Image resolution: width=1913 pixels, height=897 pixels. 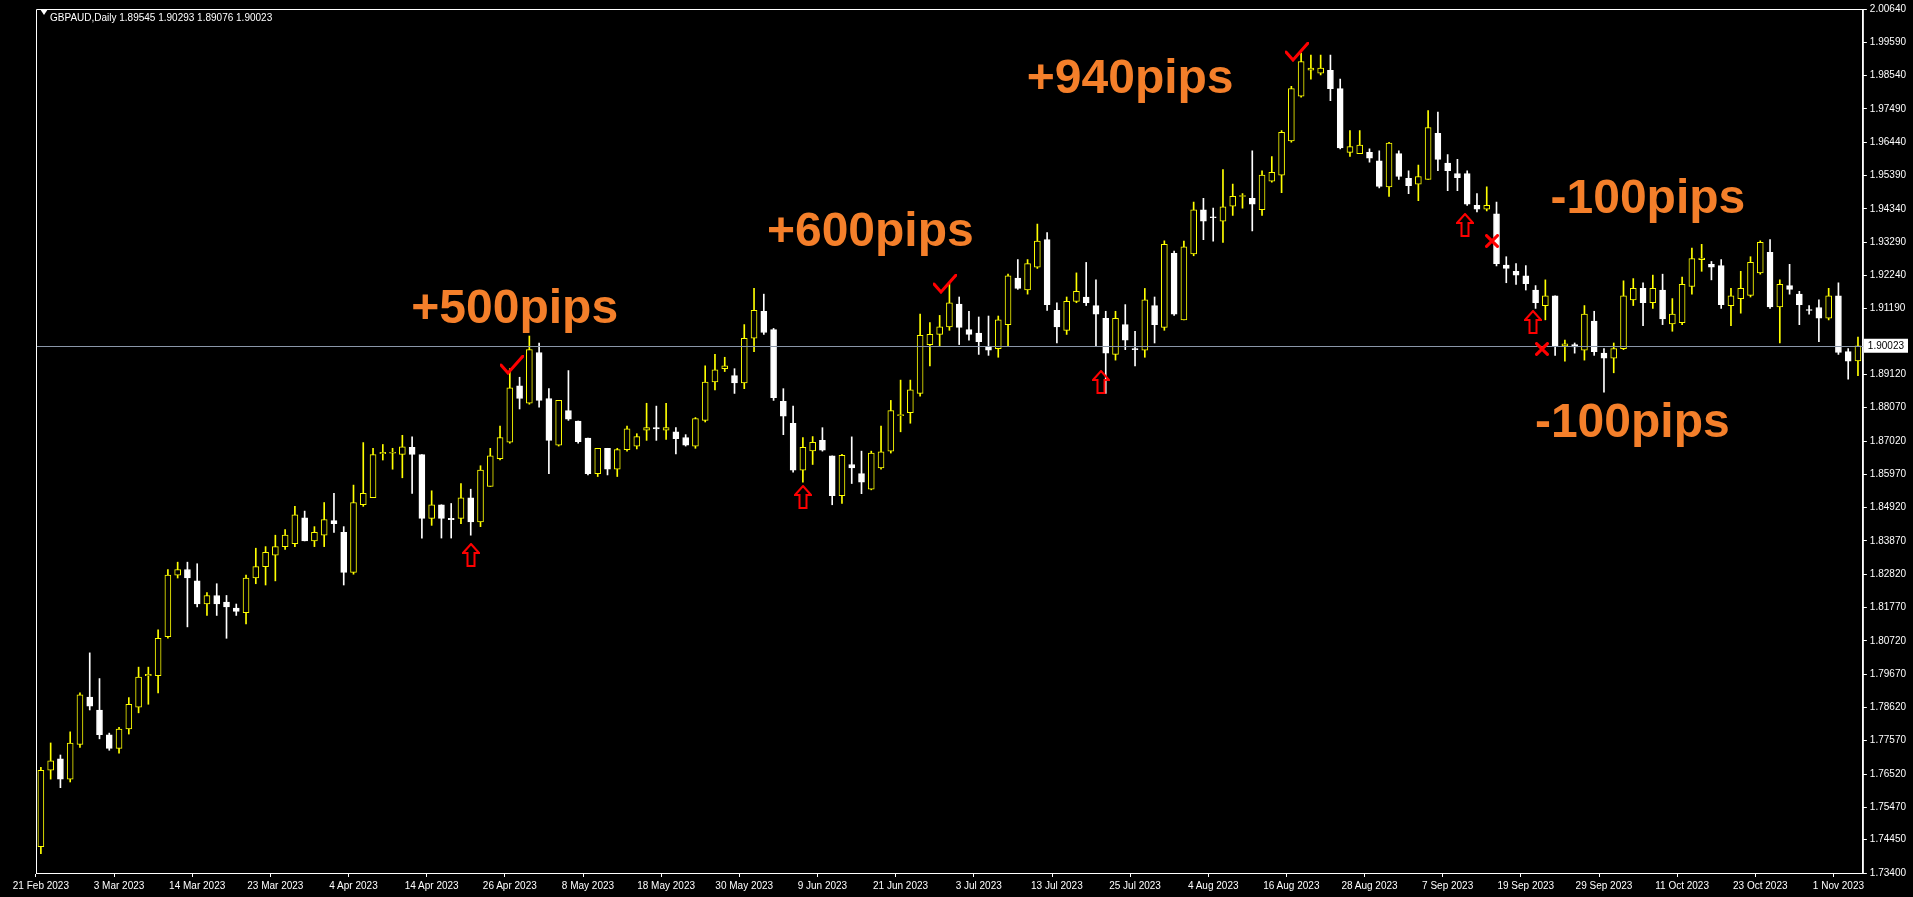 What do you see at coordinates (1448, 885) in the screenshot?
I see `x-tick-label: 7 Sep 2023` at bounding box center [1448, 885].